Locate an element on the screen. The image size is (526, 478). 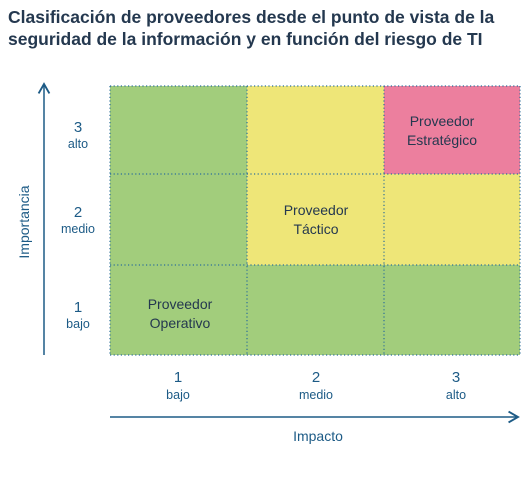
matrix-cell-r3-c1 is located at coordinates (178, 130).